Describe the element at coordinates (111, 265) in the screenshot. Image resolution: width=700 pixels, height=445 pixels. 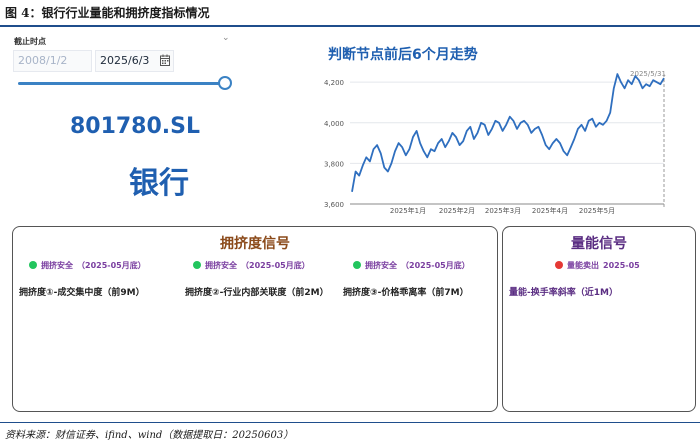
I see `indicator-1-status-date: （2025-05月底）` at that location.